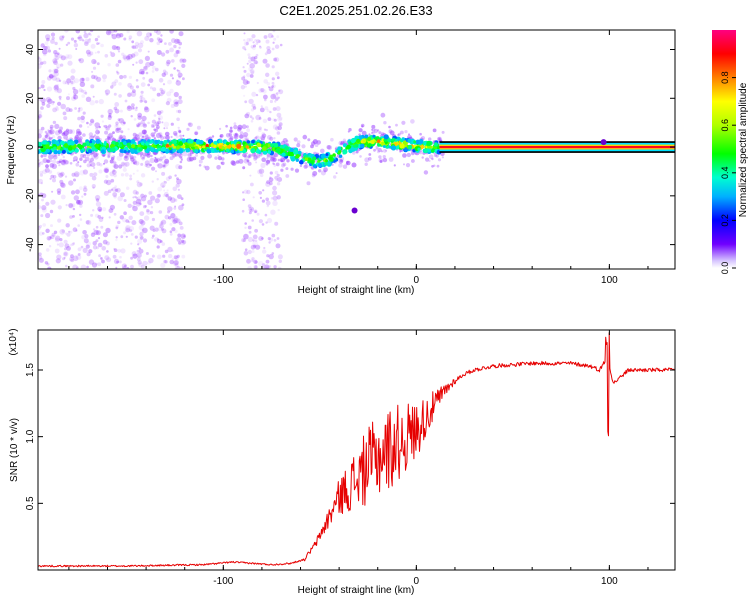  Describe the element at coordinates (355, 10) in the screenshot. I see `chart-title: C2E1.2025.251.02.26.E33` at that location.